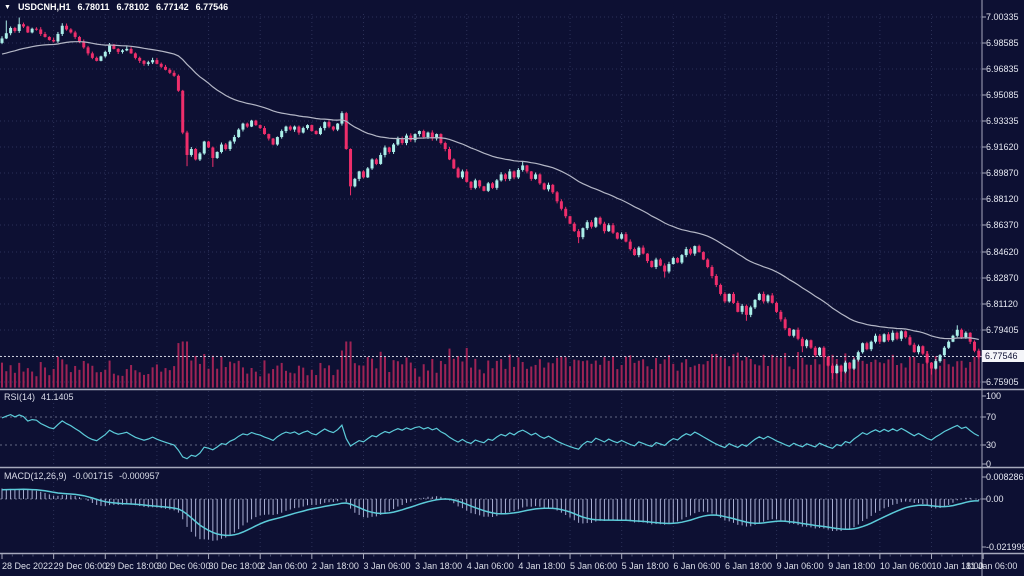 This screenshot has height=576, width=1024. What do you see at coordinates (800, 566) in the screenshot?
I see `time-tick-label: 9 Jan 06:00` at bounding box center [800, 566].